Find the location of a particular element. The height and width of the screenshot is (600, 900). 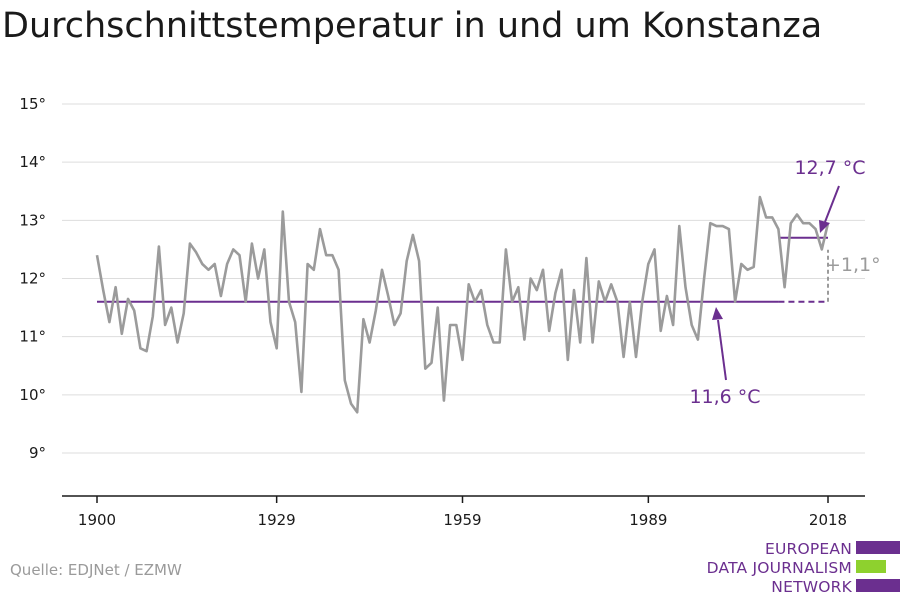

logo-bar-purple-bottom is located at coordinates (878, 585).